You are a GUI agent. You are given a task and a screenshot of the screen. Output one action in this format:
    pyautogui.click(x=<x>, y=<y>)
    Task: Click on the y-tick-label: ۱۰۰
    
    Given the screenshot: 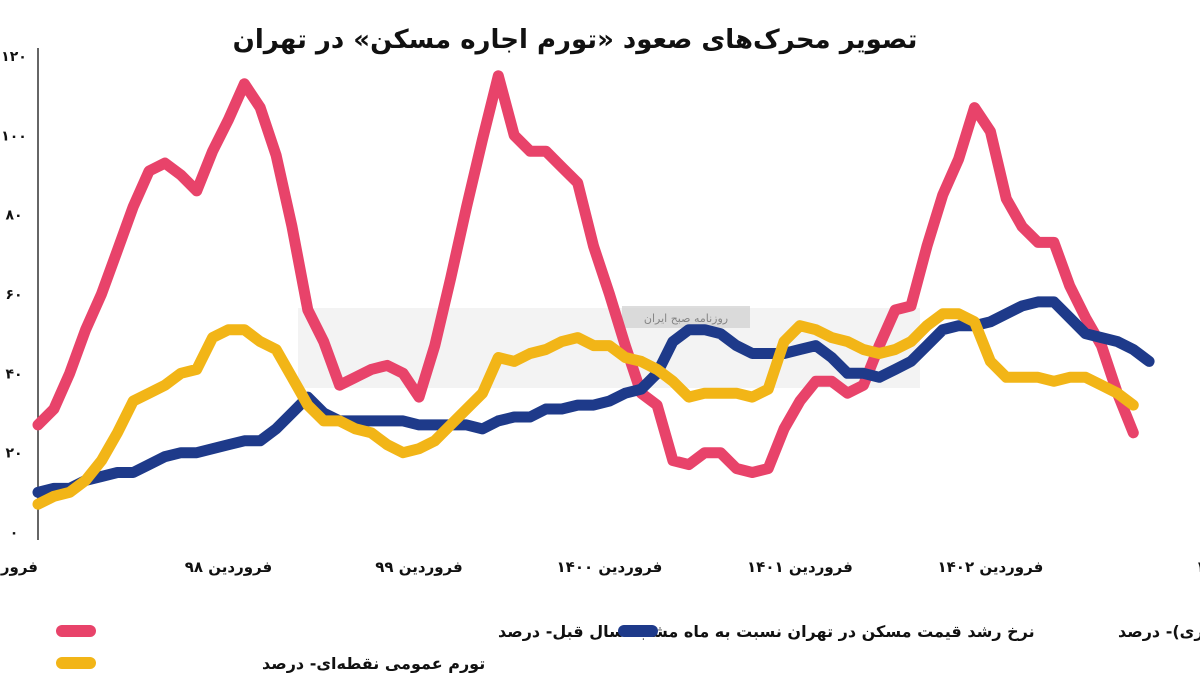 What is the action you would take?
    pyautogui.click(x=14, y=136)
    